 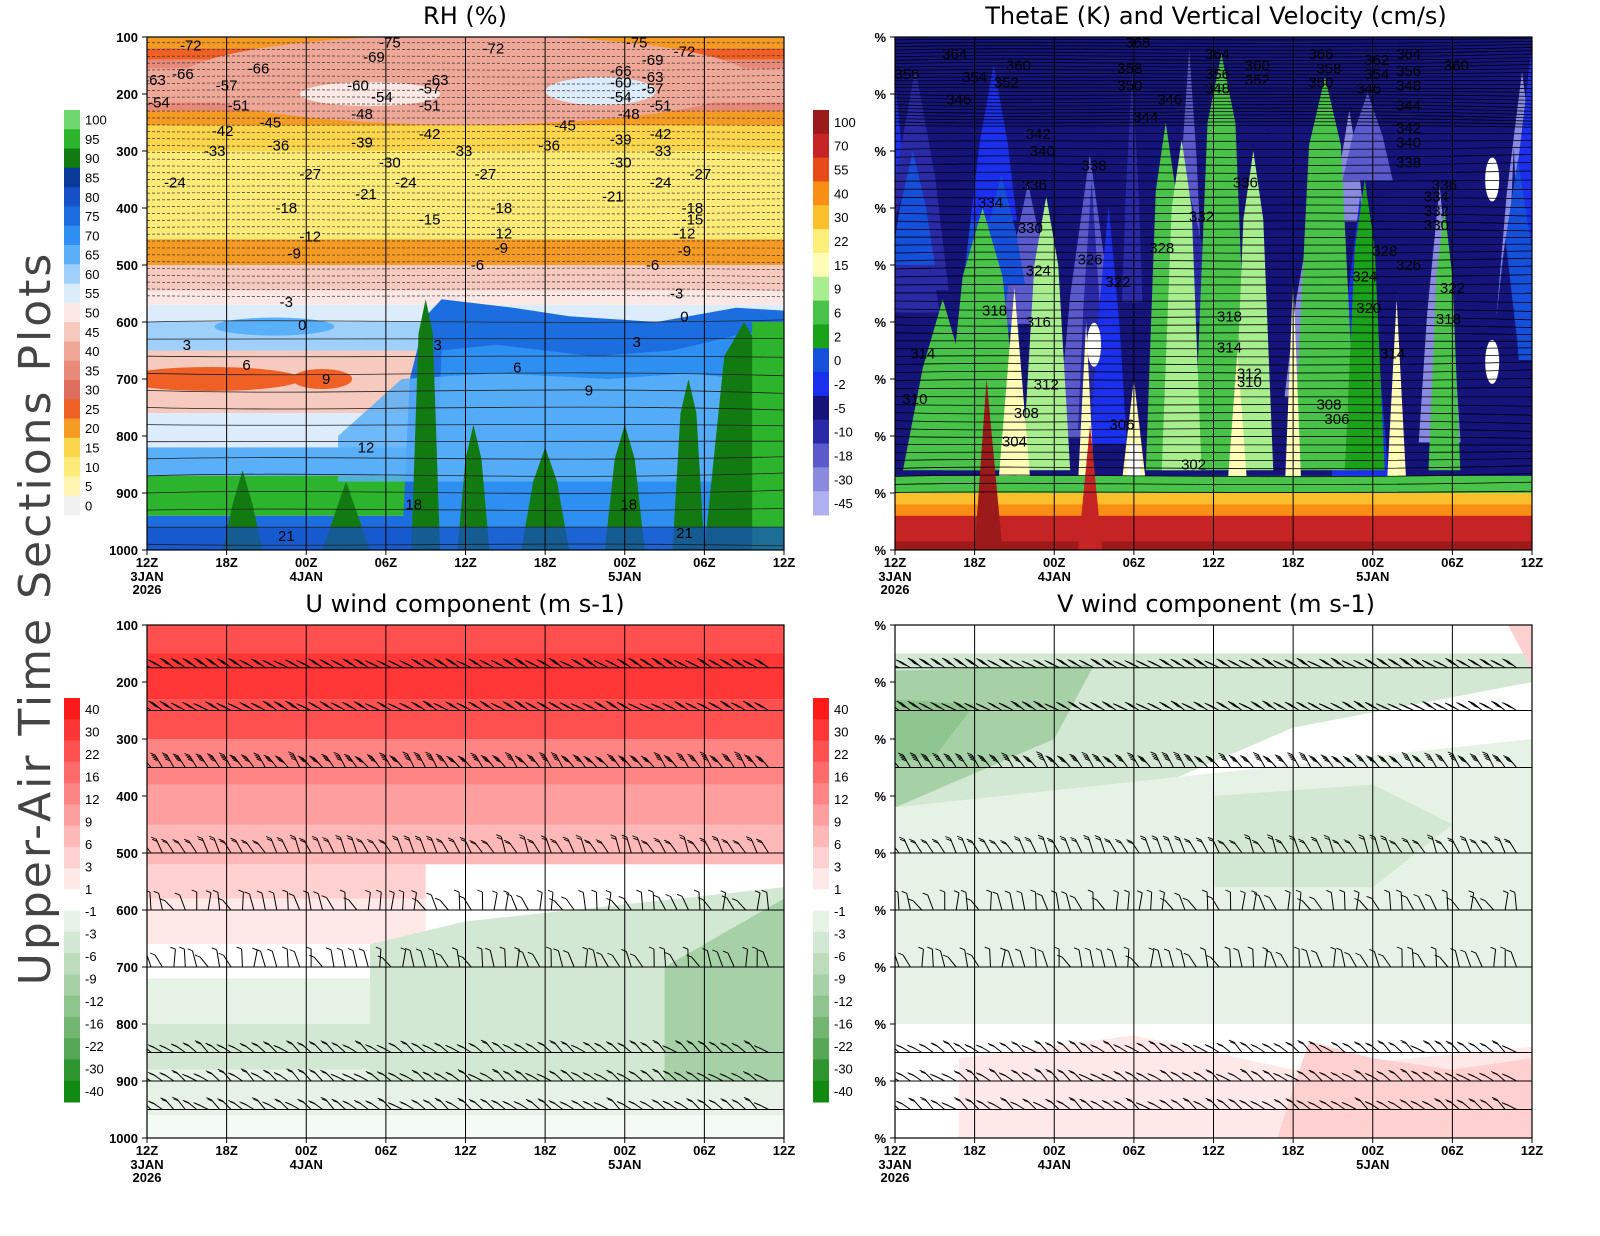 What do you see at coordinates (127, 967) in the screenshot?
I see `y-tick-label: 700` at bounding box center [127, 967].